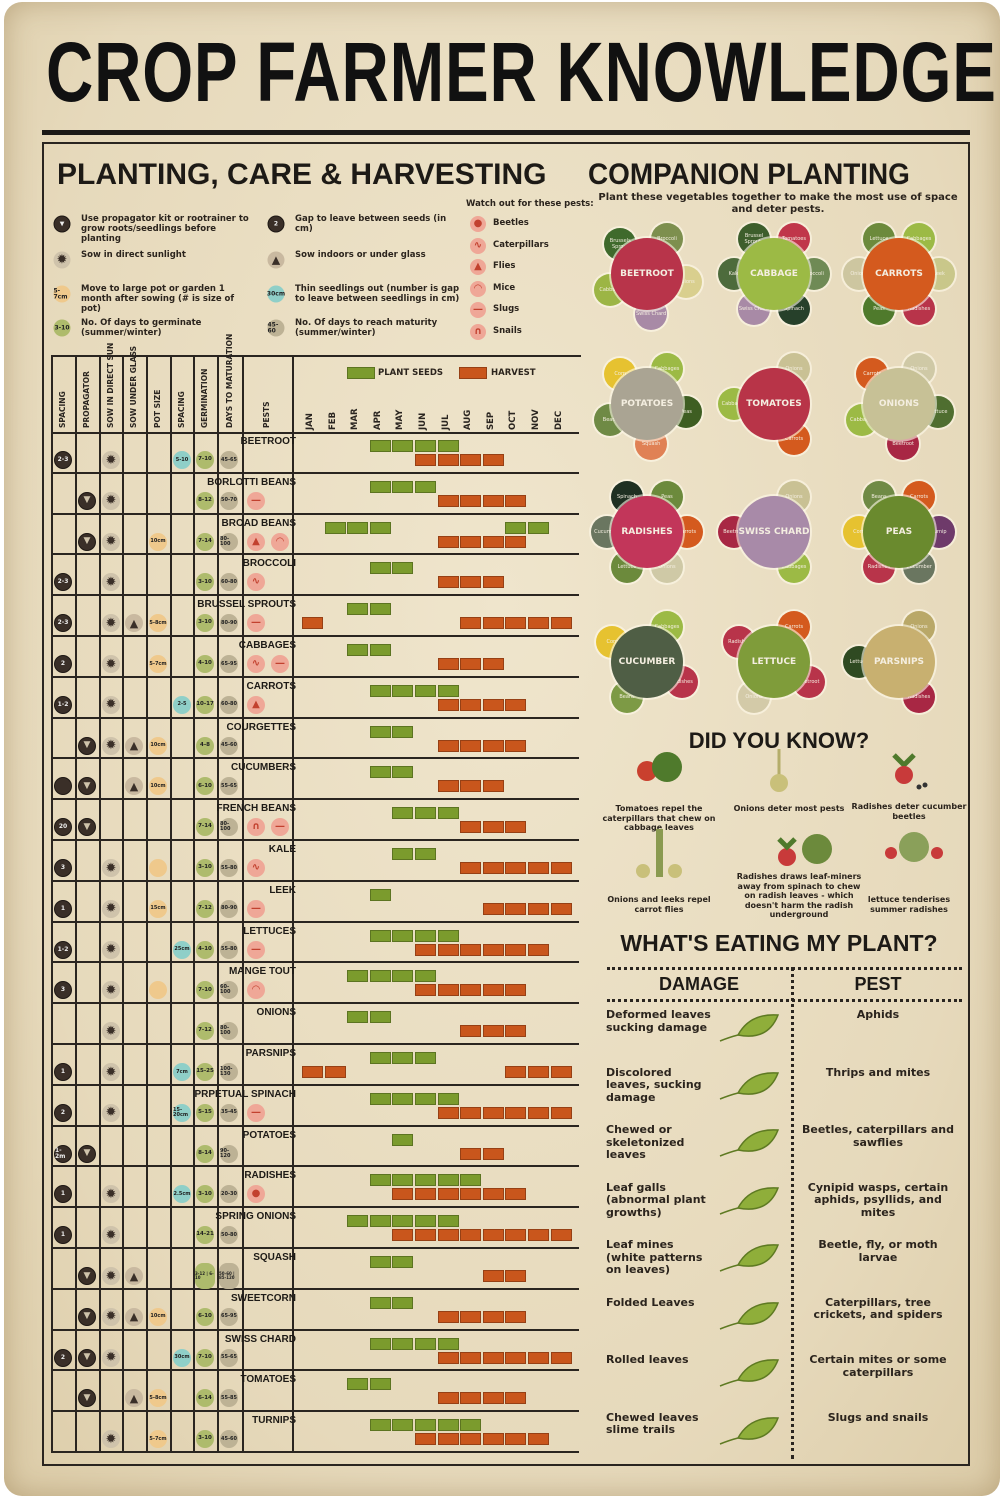 The height and width of the screenshot is (1500, 1004). What do you see at coordinates (749, 174) in the screenshot?
I see `companion-heading: COMPANION PLANTING` at bounding box center [749, 174].